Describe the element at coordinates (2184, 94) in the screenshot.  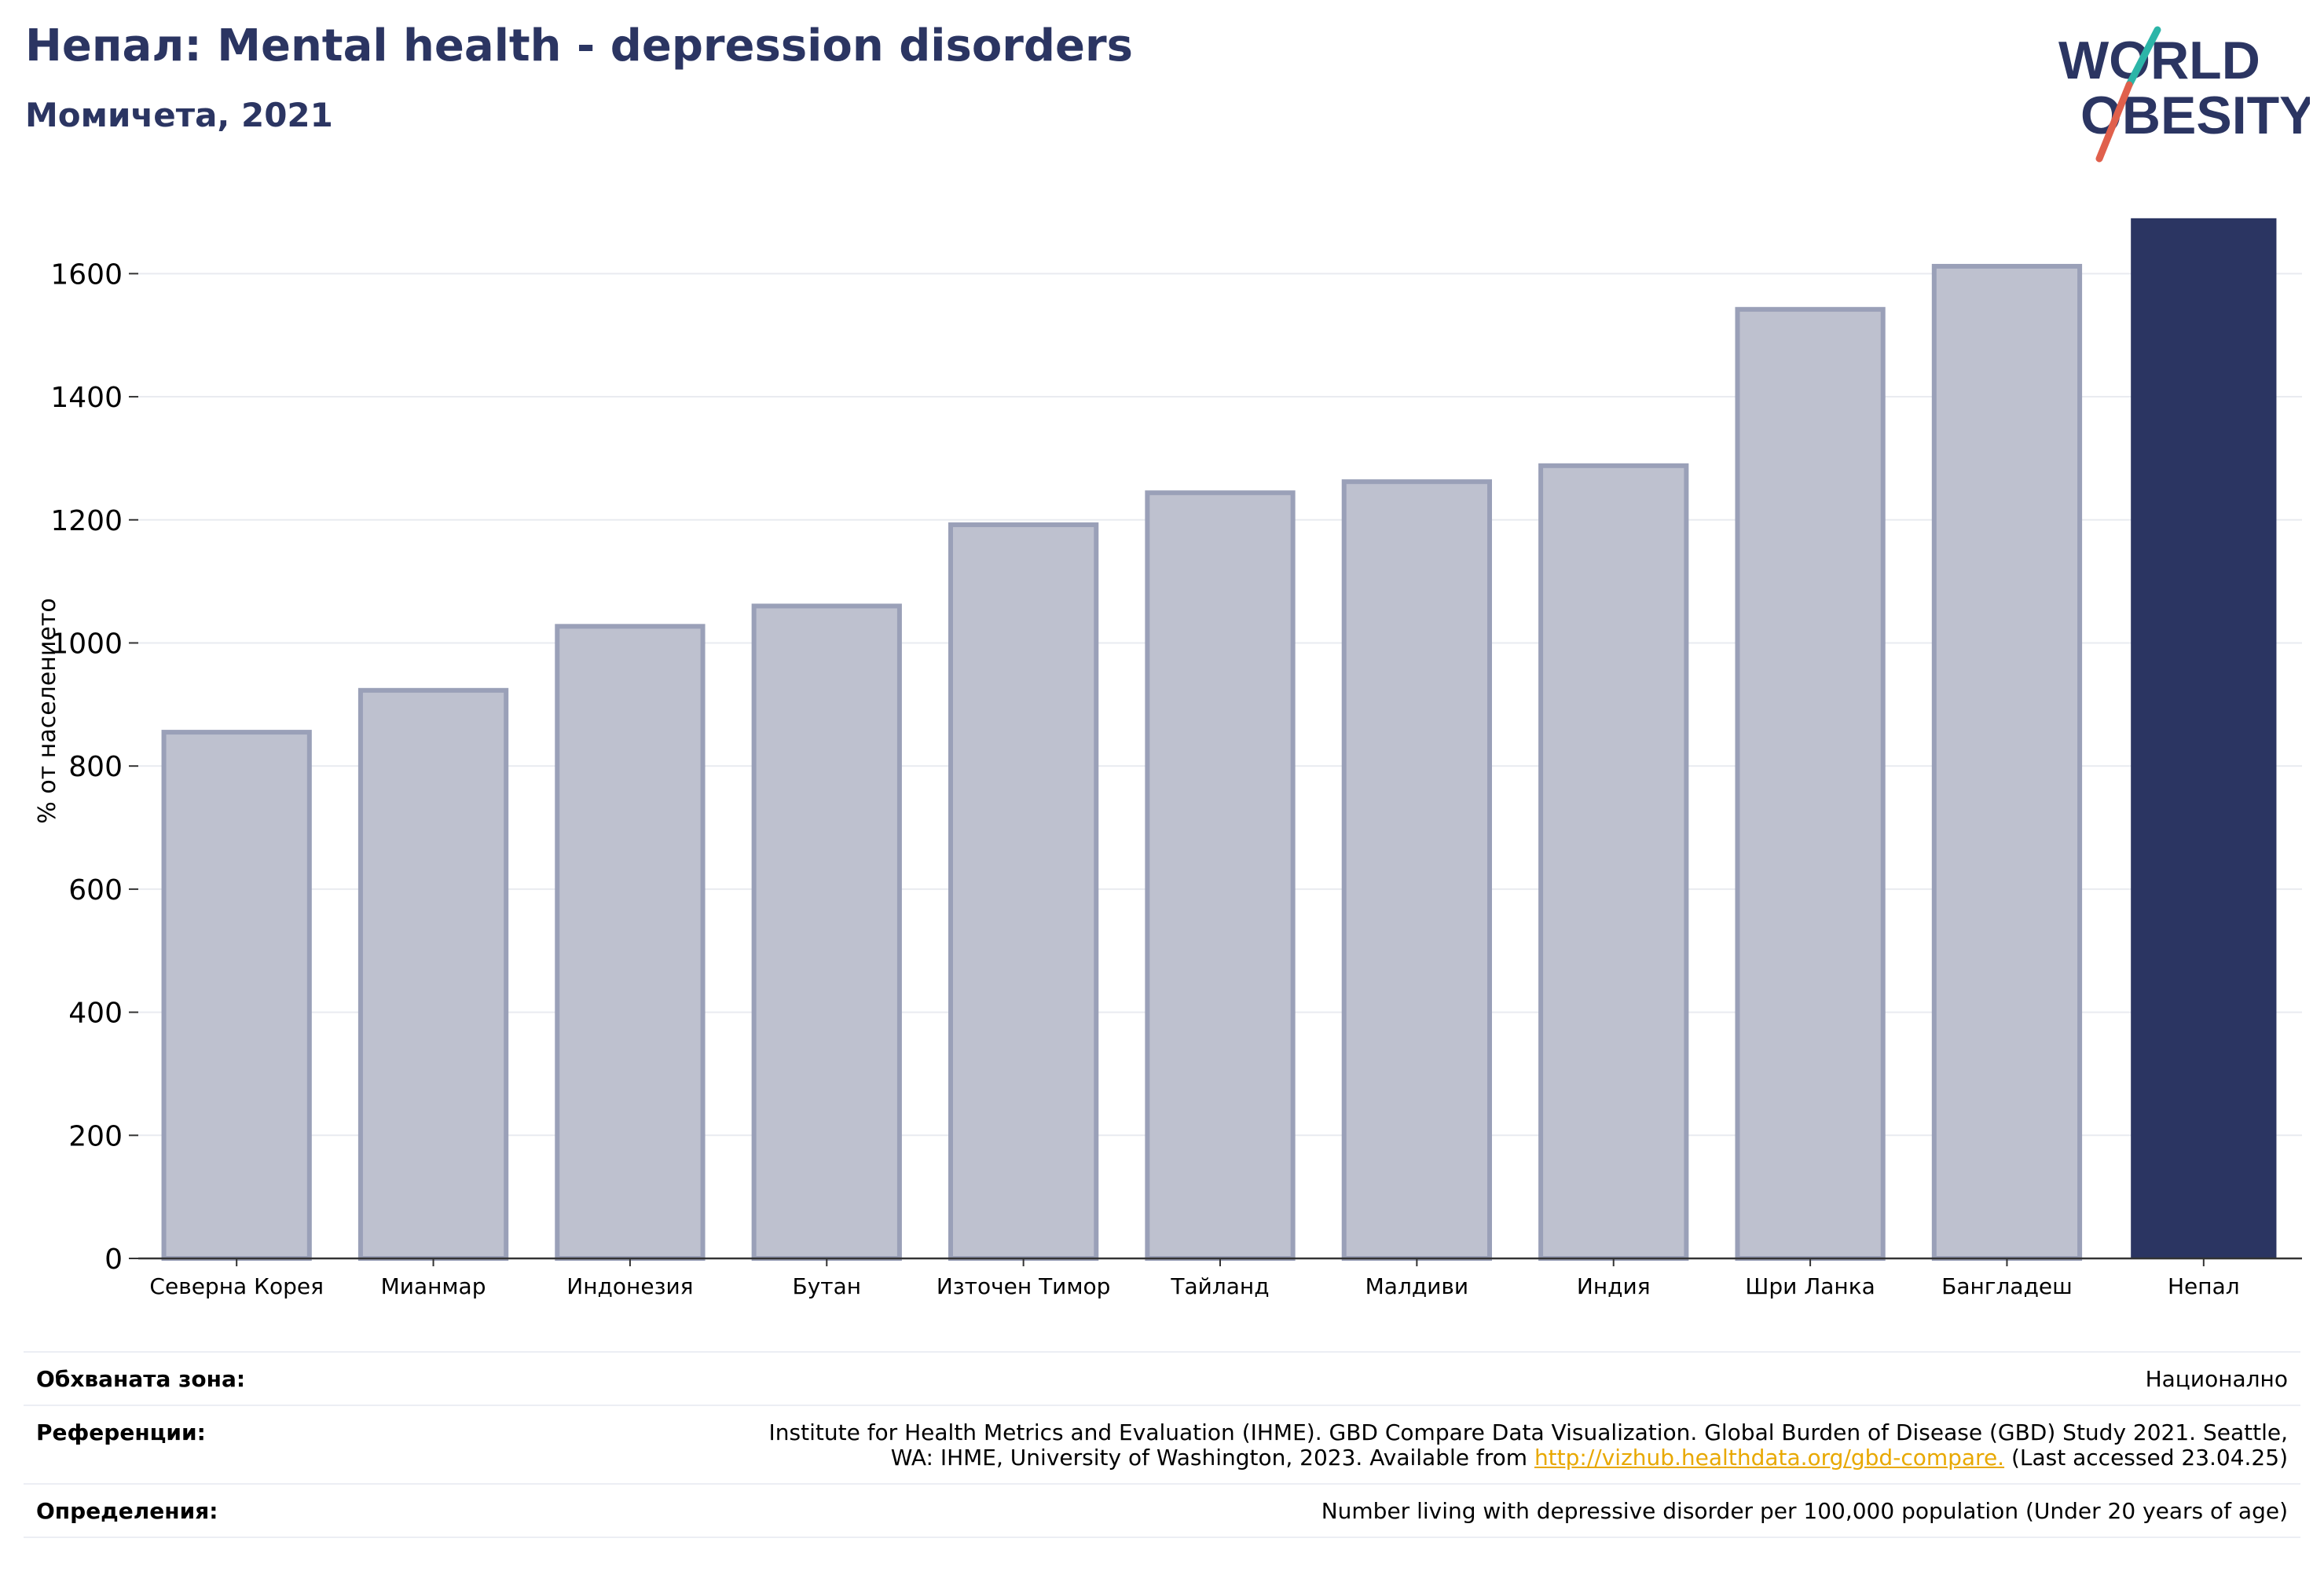
I see `world-obesity-logo: WORLD OBESITY` at that location.